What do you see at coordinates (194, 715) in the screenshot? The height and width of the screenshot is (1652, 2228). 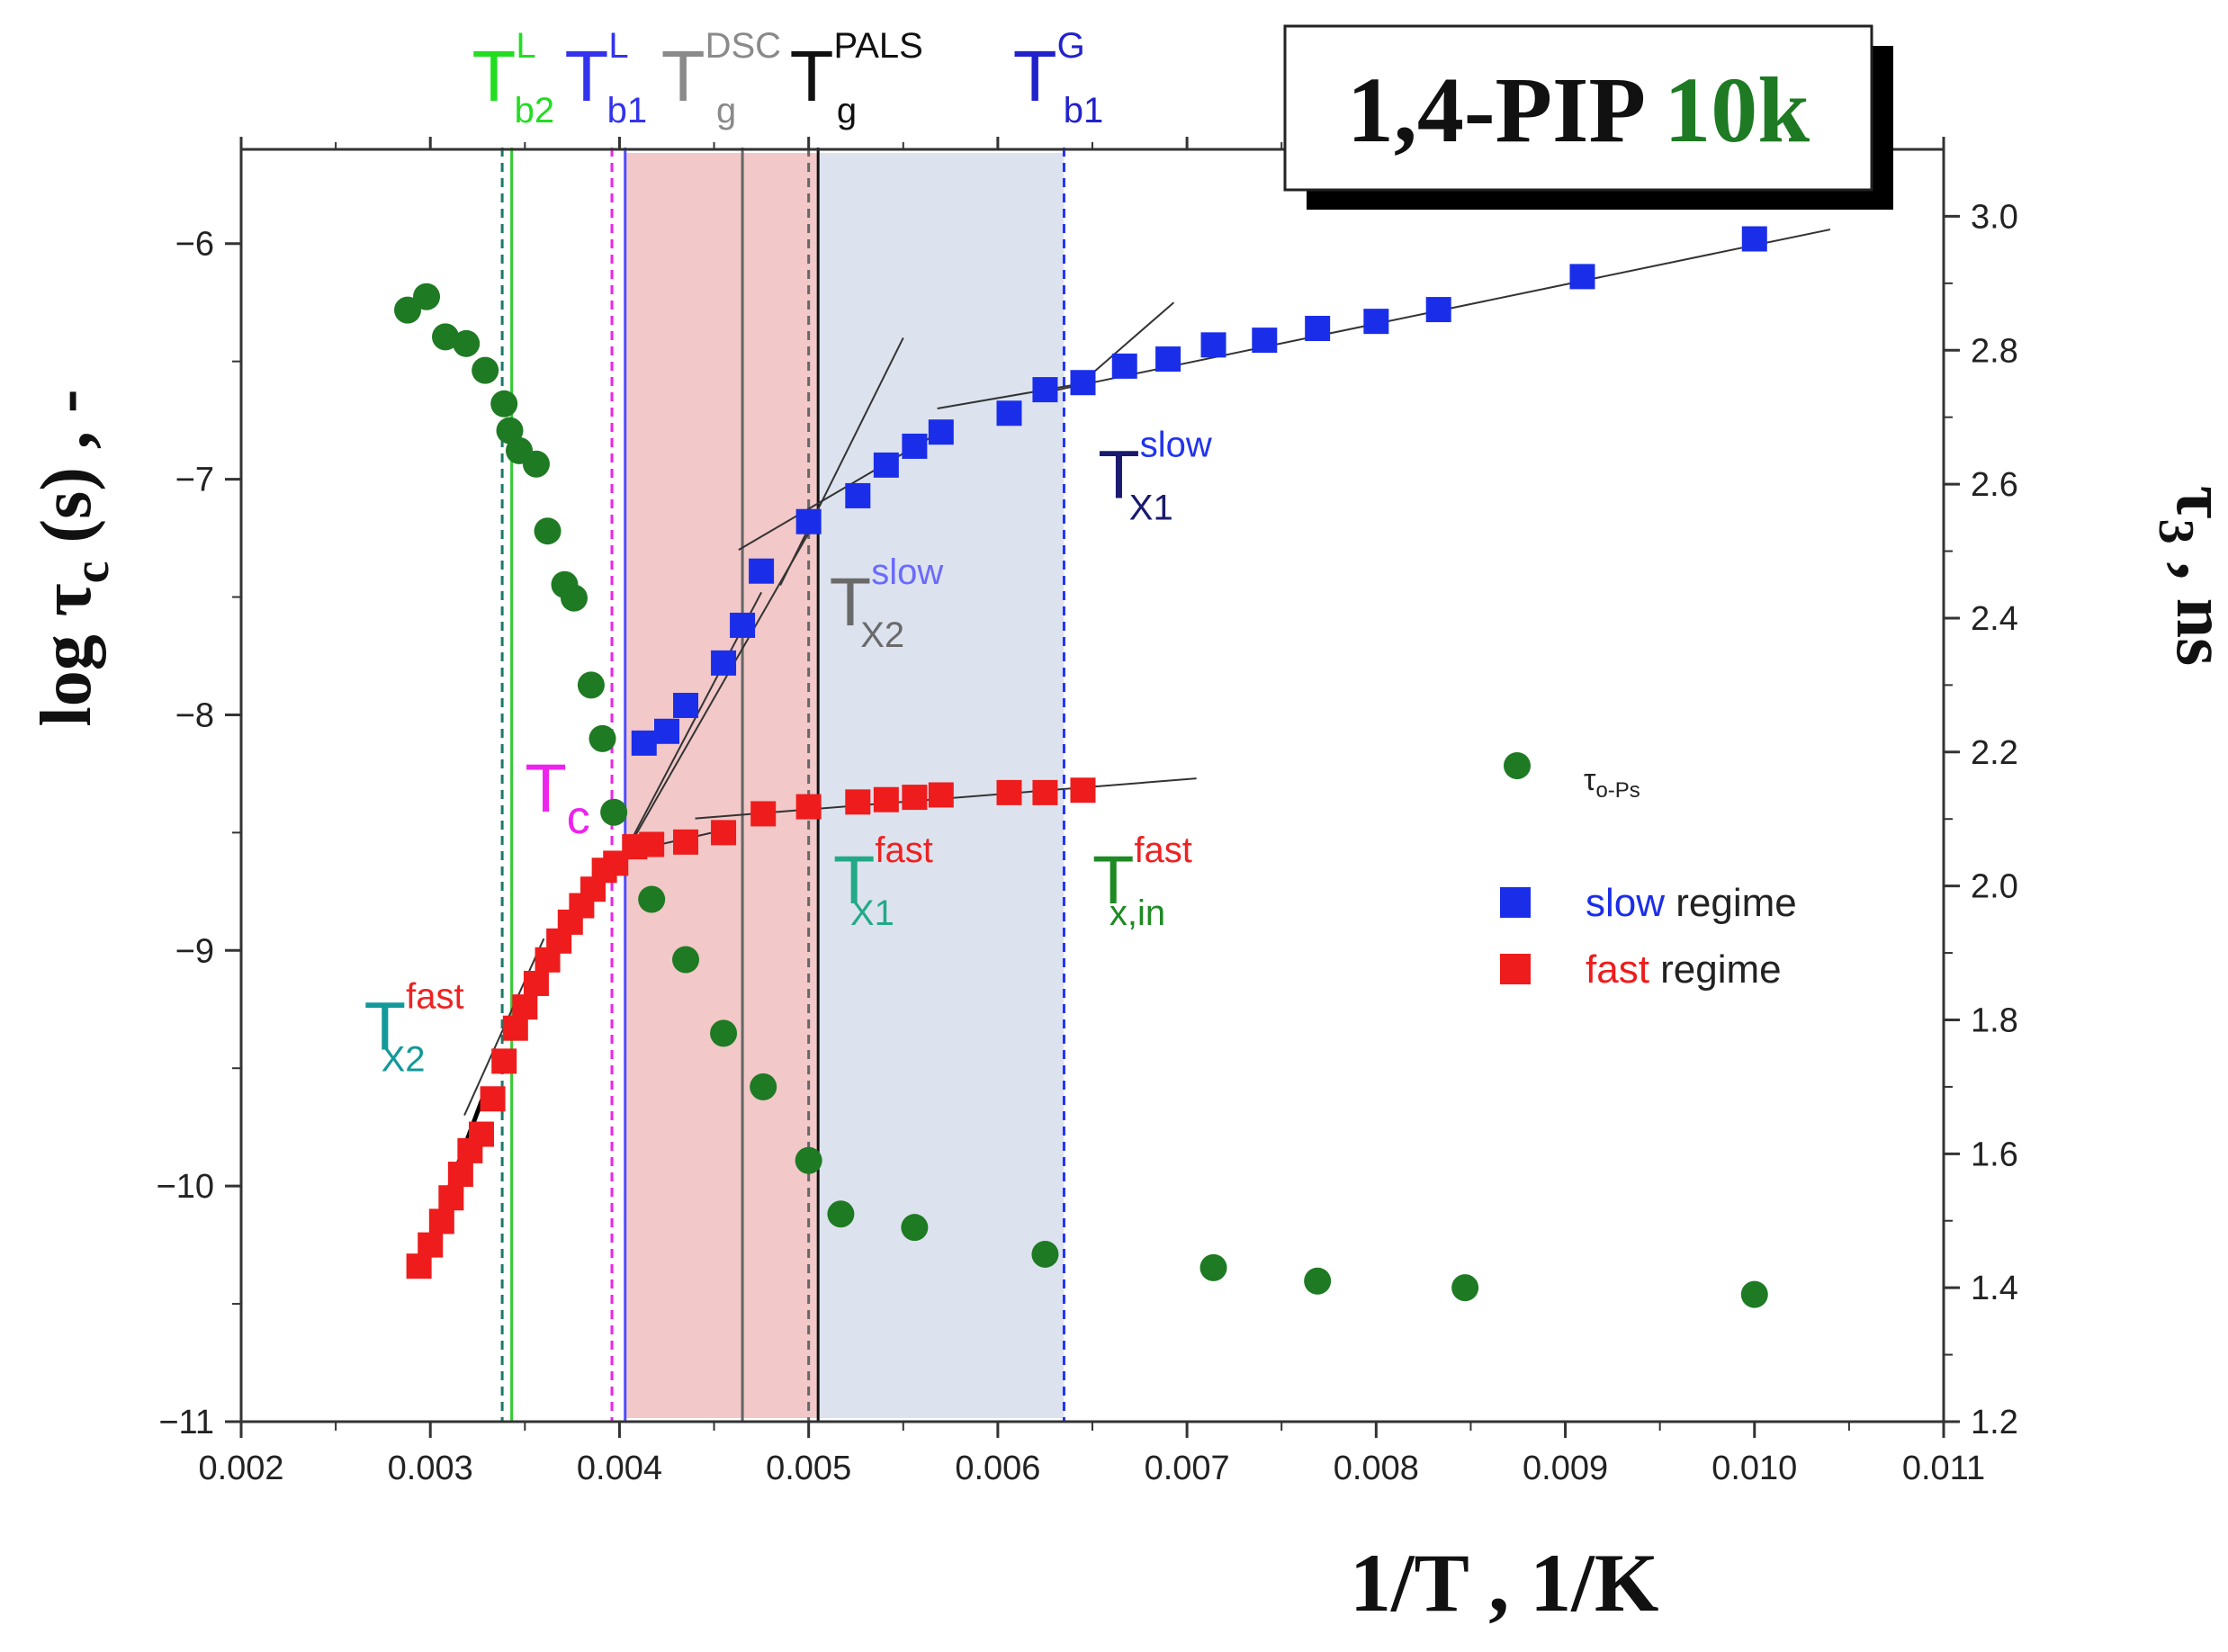 I see `y-tick-label-3: −8` at bounding box center [194, 715].